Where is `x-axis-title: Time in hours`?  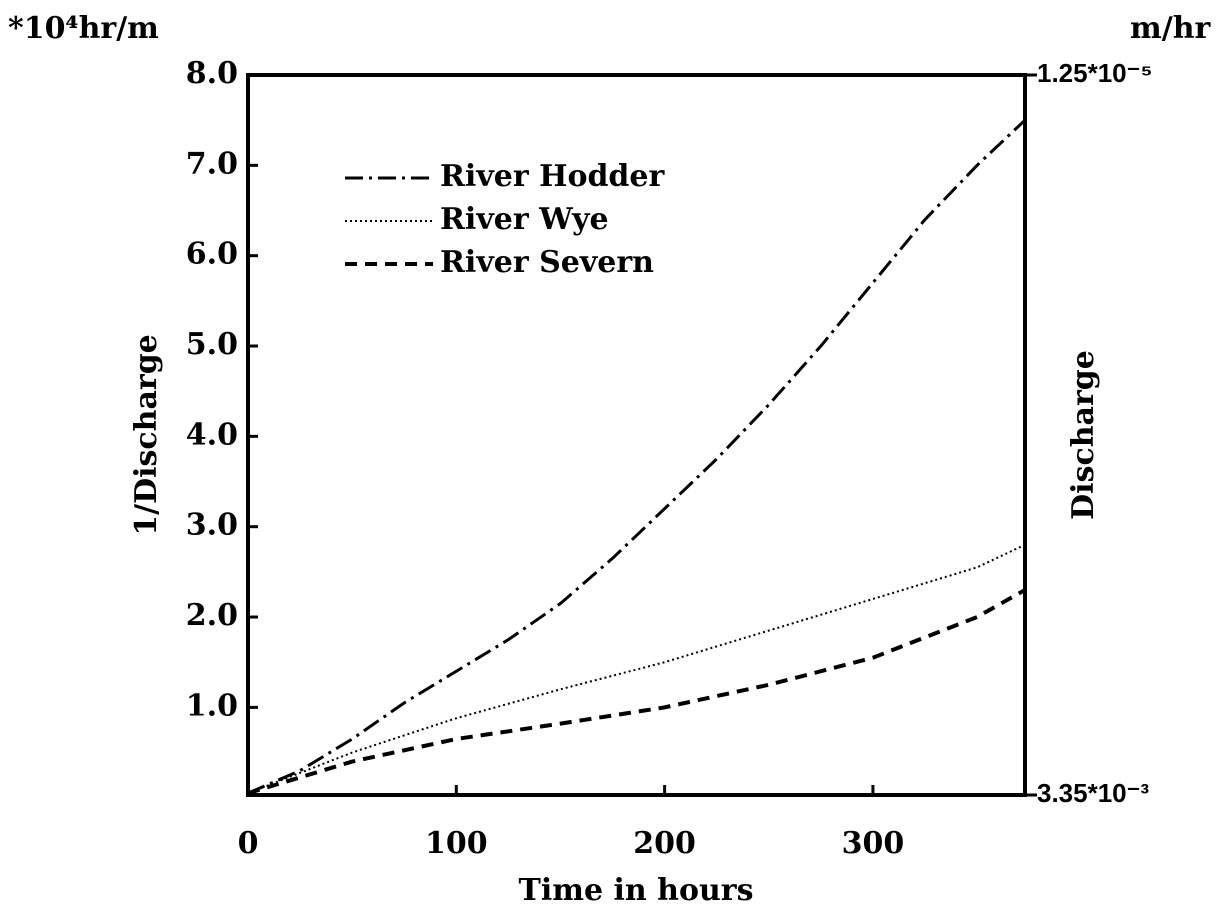
x-axis-title: Time in hours is located at coordinates (636, 890).